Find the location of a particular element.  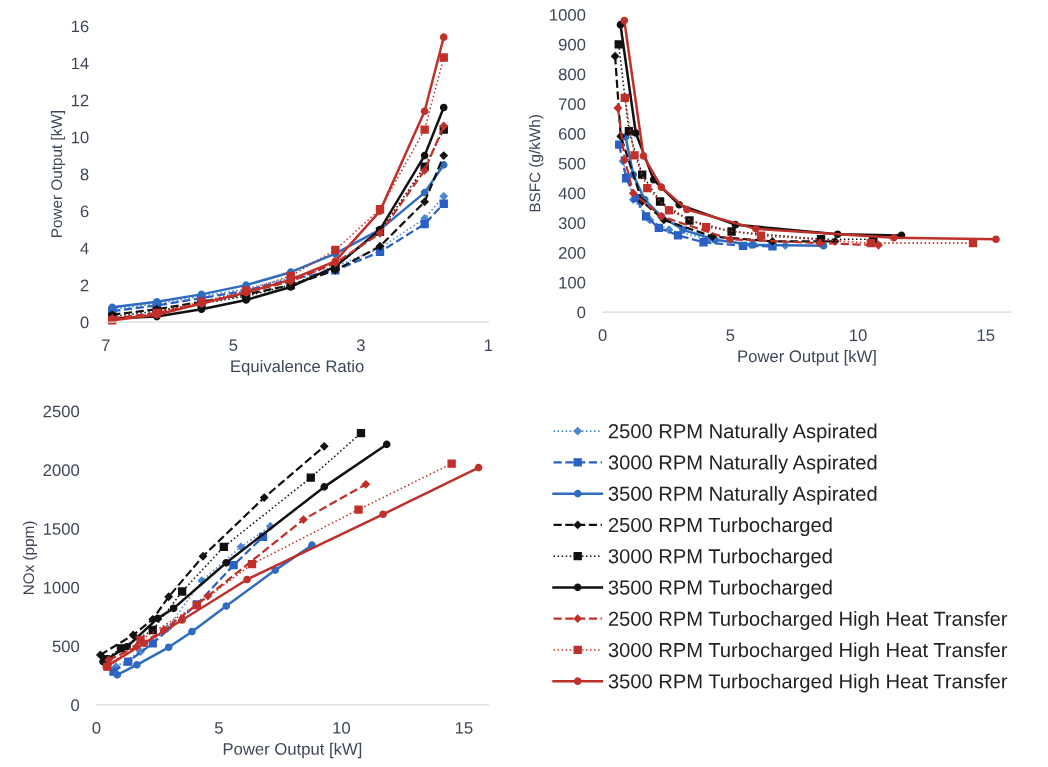

y-axis-title: BSFC (g/kWh) is located at coordinates (536, 163).